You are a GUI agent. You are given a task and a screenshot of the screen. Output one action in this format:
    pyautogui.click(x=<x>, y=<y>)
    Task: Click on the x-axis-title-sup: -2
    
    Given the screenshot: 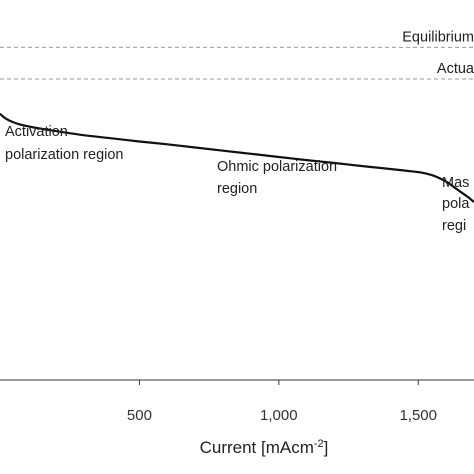 What is the action you would take?
    pyautogui.click(x=319, y=444)
    